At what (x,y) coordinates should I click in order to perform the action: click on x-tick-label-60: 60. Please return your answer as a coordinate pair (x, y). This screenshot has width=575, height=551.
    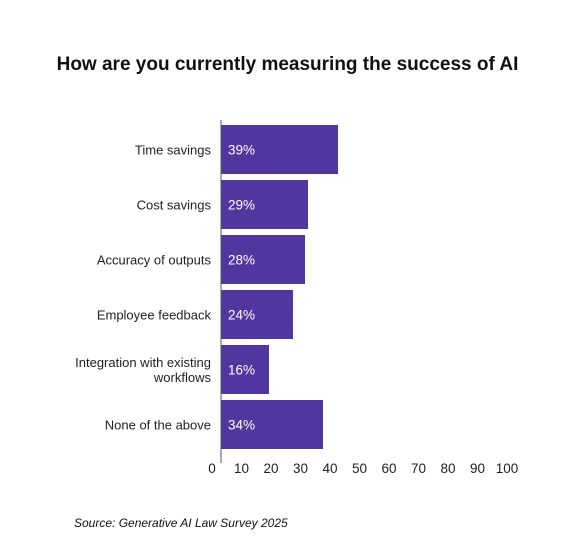
    Looking at the image, I should click on (388, 468).